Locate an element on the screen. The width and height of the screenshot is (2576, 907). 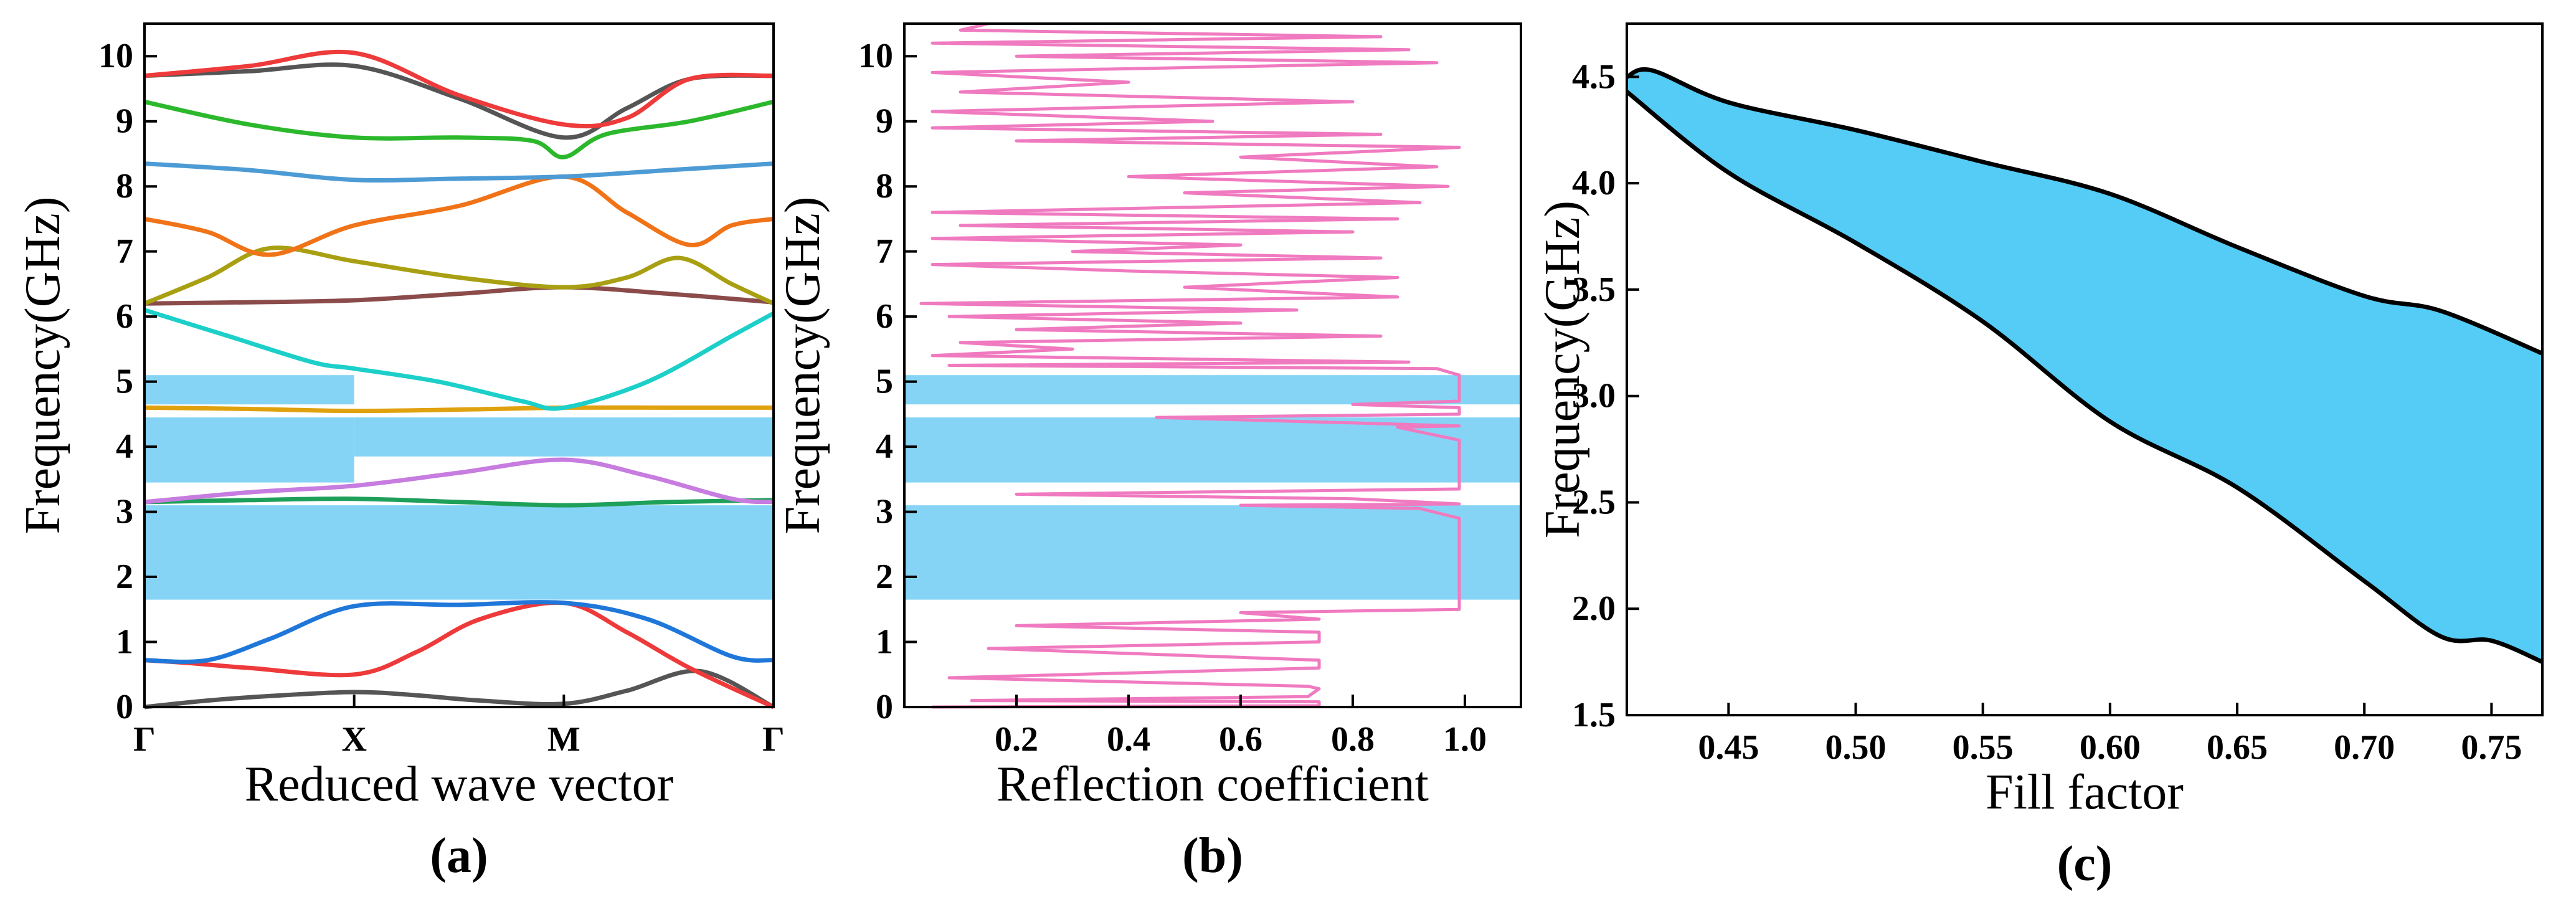
y-tick-label: 4.5 is located at coordinates (1594, 76).